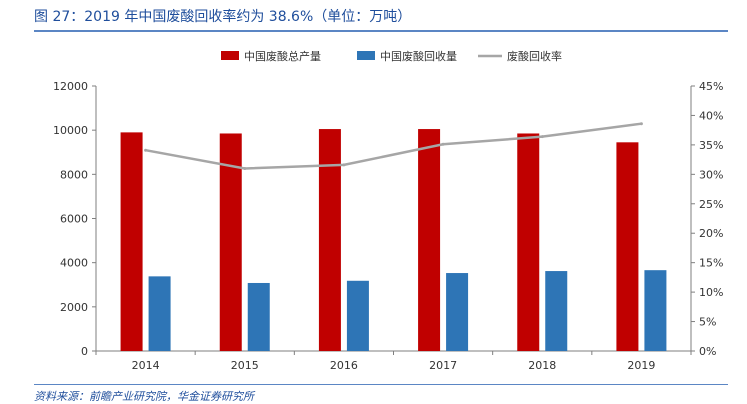 The width and height of the screenshot is (747, 404). I want to click on right-tick-label: 45%, so click(711, 86).